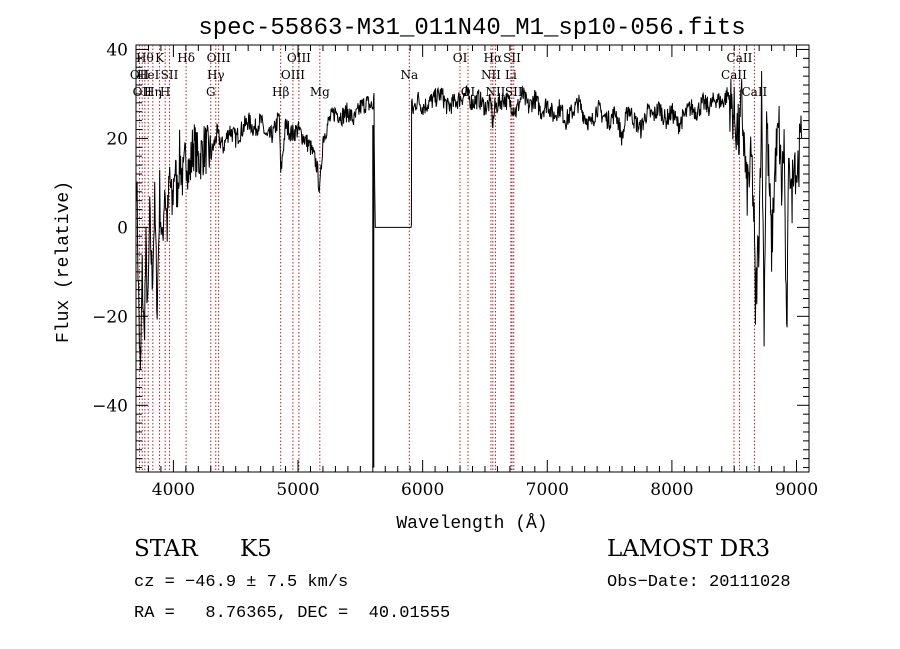 This screenshot has width=900, height=649. I want to click on line-marker-label: OI, so click(460, 58).